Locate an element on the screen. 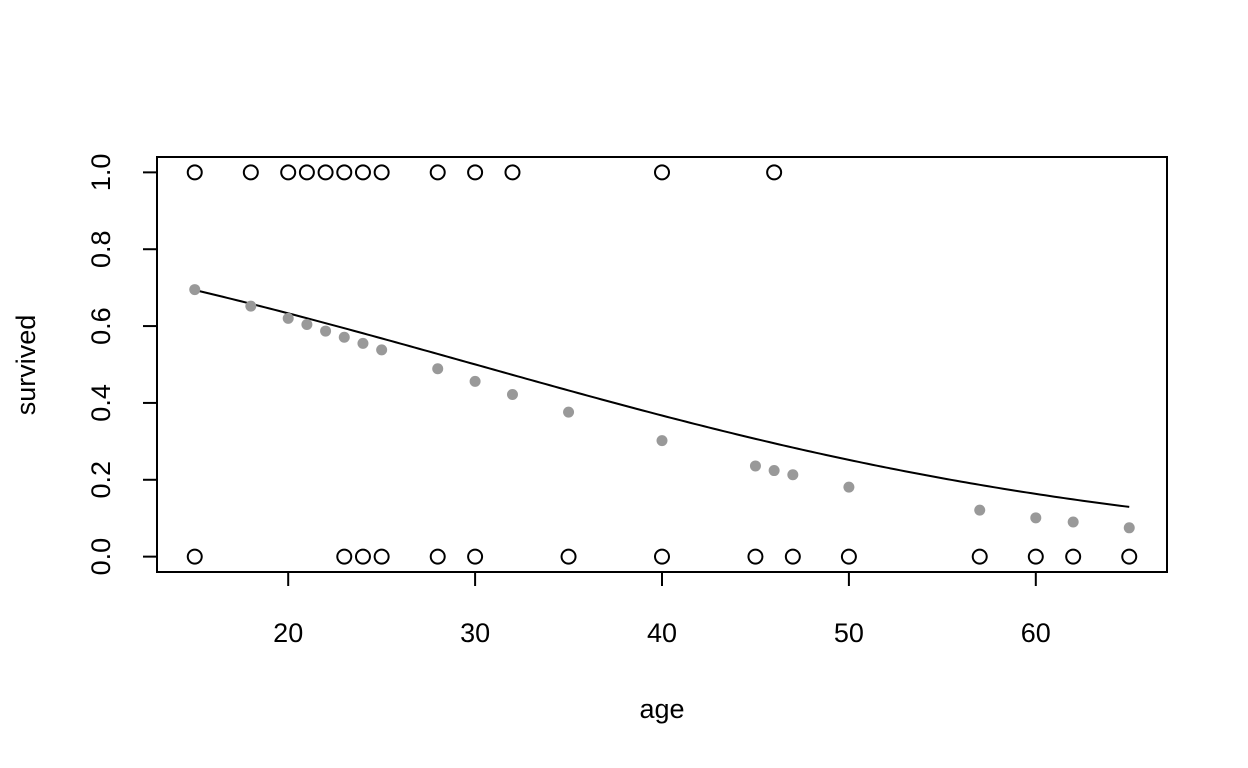 This screenshot has height=768, width=1248. x-axis: 20 30 40 50 60 is located at coordinates (662, 609).